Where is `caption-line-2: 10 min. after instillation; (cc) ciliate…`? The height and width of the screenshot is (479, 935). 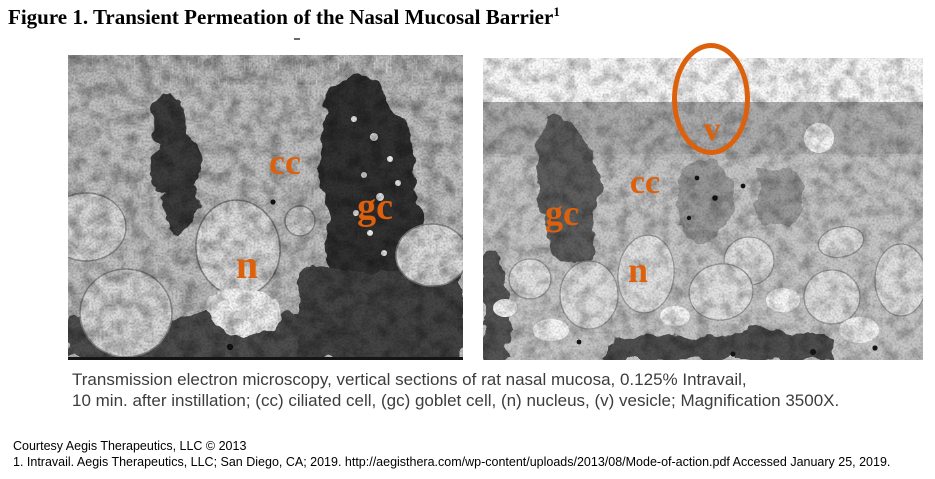
caption-line-2: 10 min. after instillation; (cc) ciliate… is located at coordinates (456, 400).